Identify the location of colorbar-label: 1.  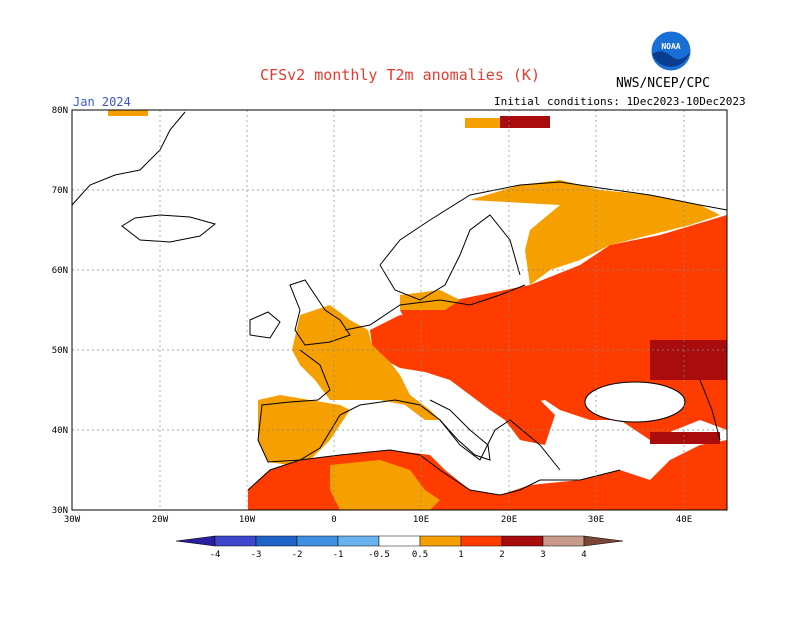
(460, 555).